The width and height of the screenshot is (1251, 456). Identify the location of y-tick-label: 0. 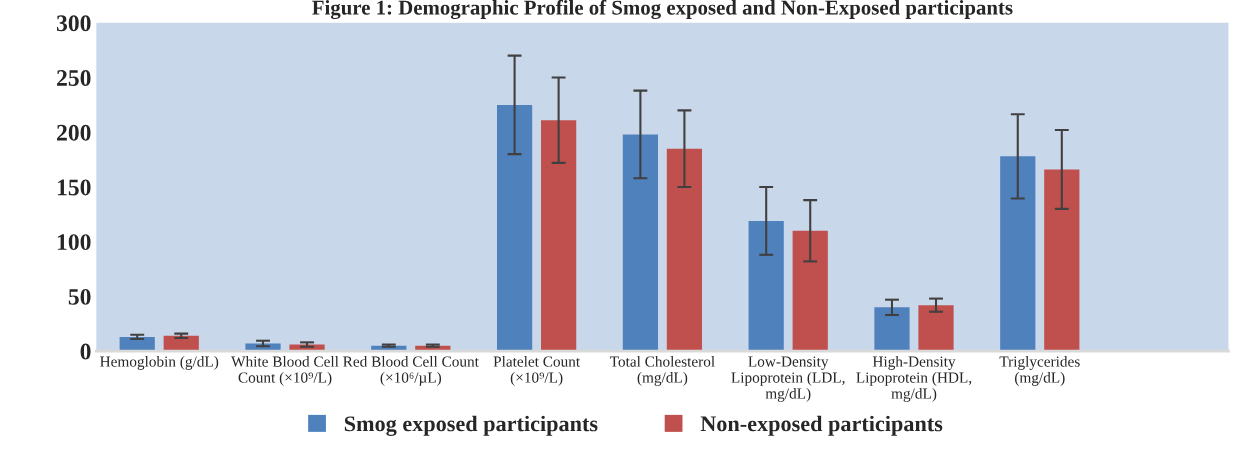
(85, 351).